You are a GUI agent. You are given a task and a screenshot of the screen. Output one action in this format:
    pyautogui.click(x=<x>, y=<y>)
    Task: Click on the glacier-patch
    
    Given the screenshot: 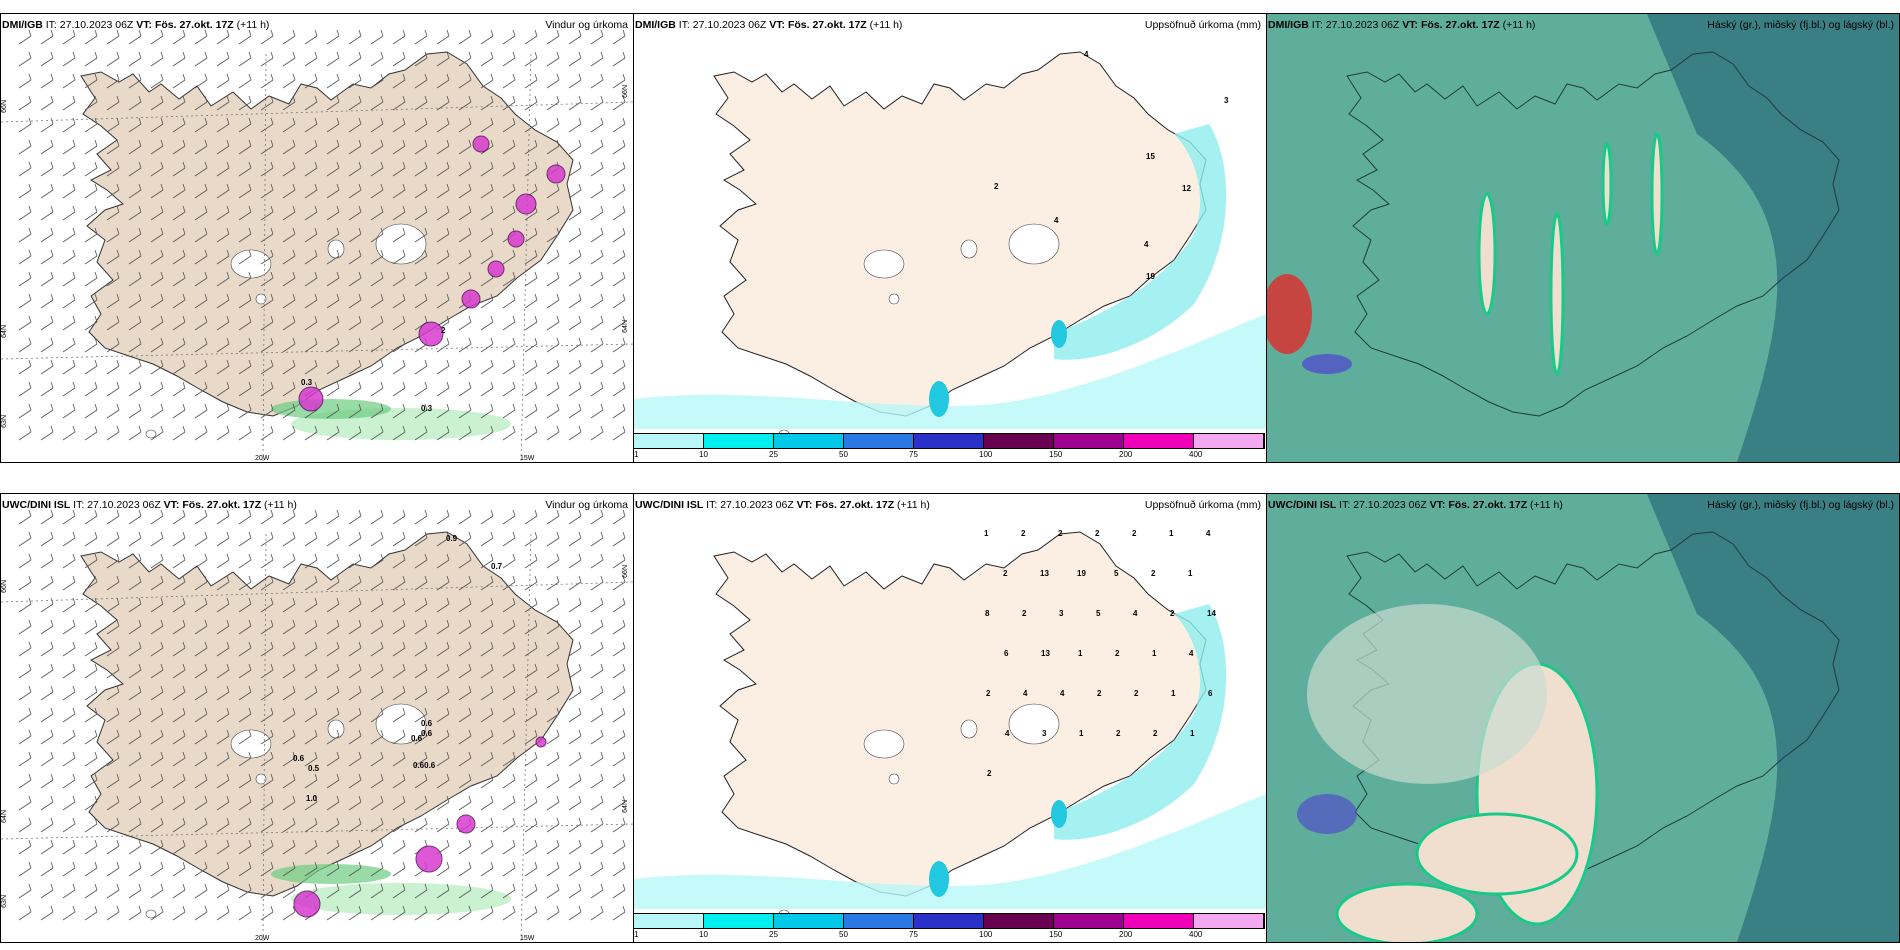 What is the action you would take?
    pyautogui.click(x=401, y=244)
    